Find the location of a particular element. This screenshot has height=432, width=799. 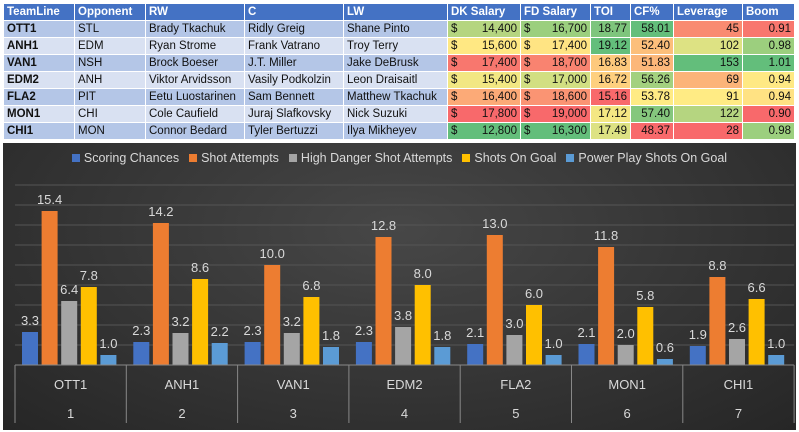

lw-cell: Ilya Mikheyev is located at coordinates (395, 131).